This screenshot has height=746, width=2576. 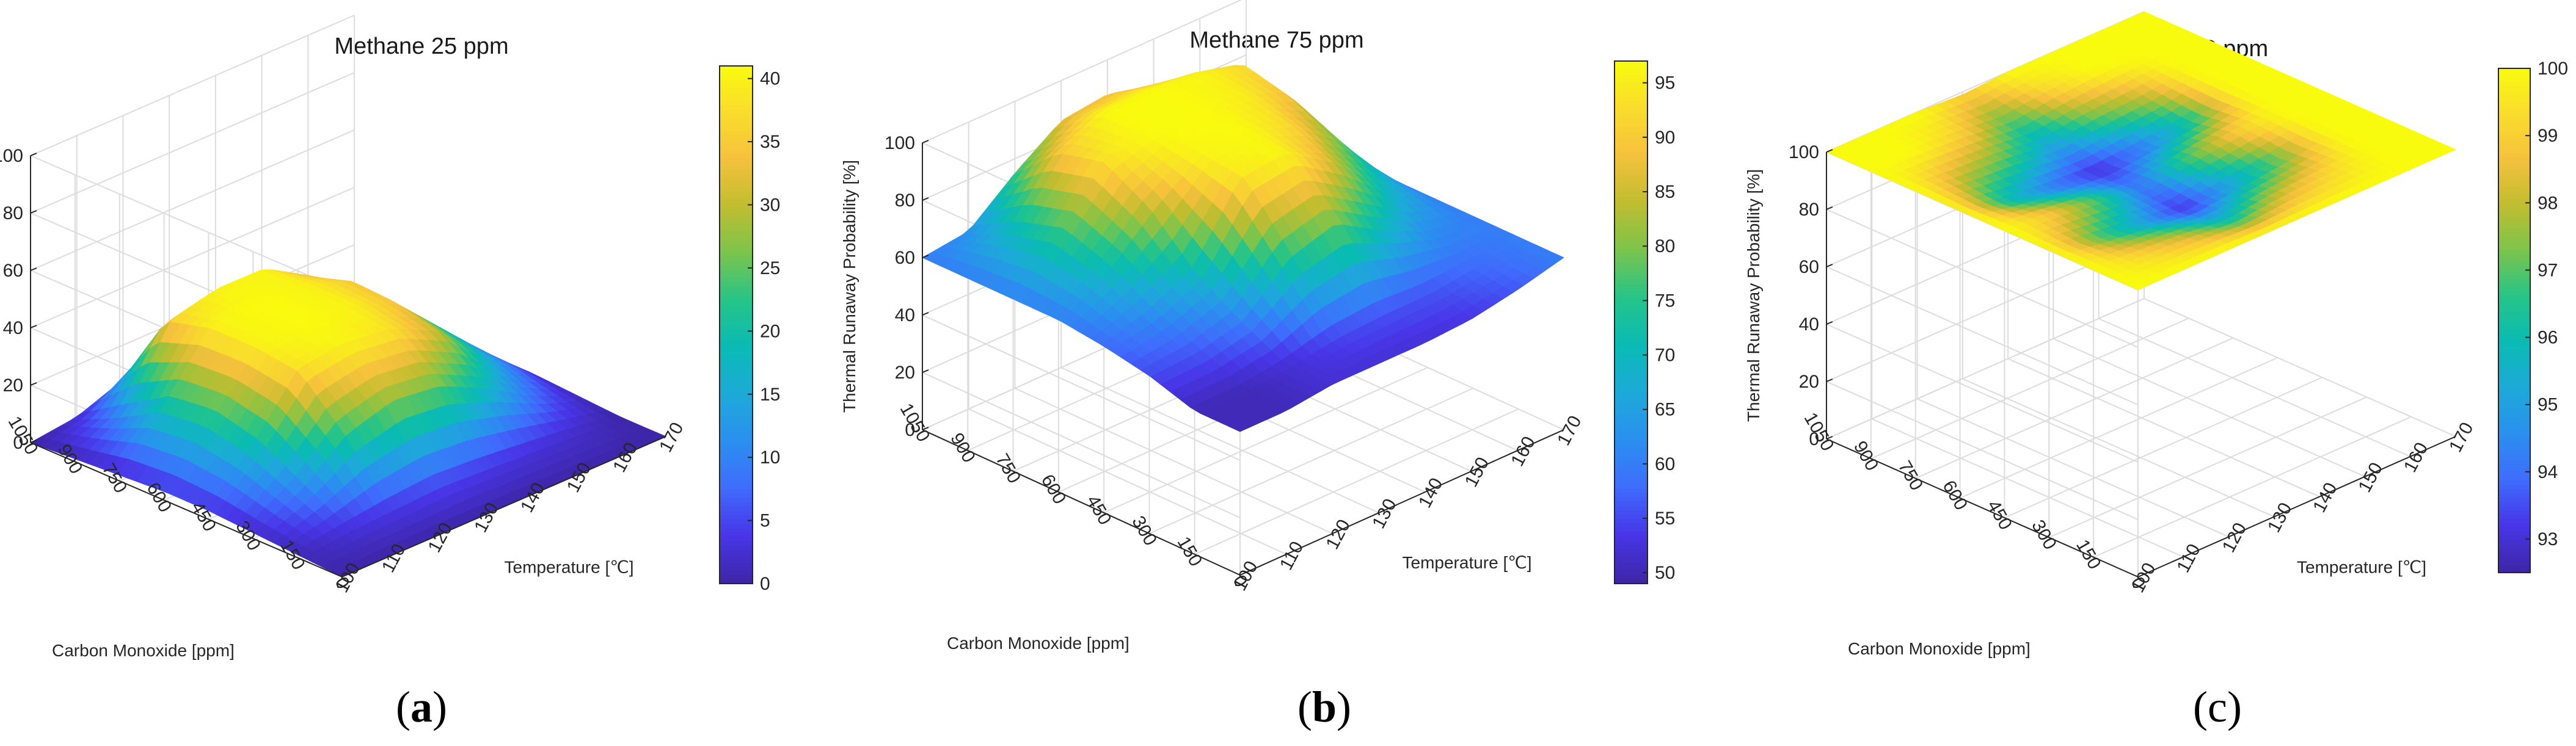 I want to click on z-tick-label: 80, so click(x=13, y=213).